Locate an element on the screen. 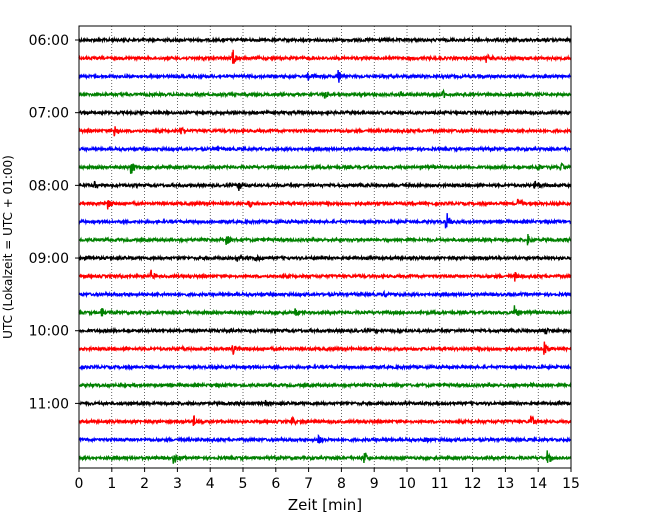  x-tick-label: 15 is located at coordinates (571, 484).